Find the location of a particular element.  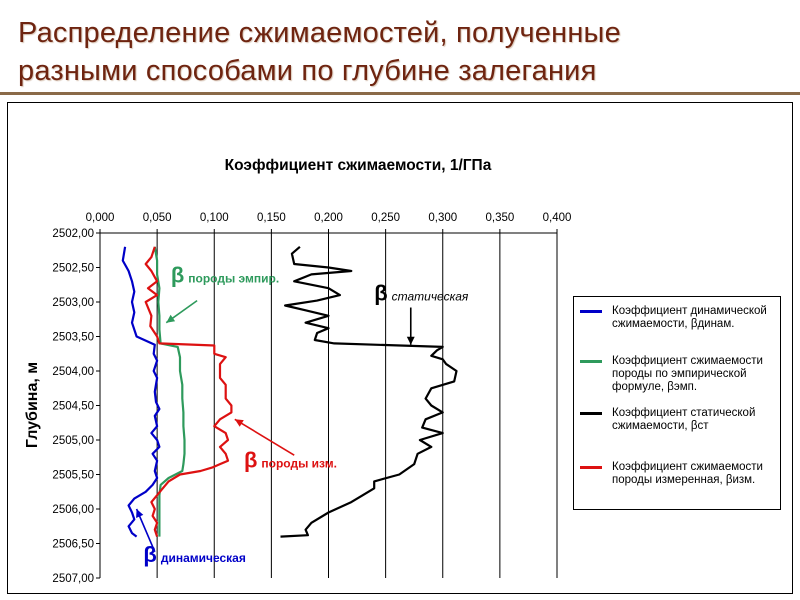

x-tick-label: 0,300 is located at coordinates (442, 218).